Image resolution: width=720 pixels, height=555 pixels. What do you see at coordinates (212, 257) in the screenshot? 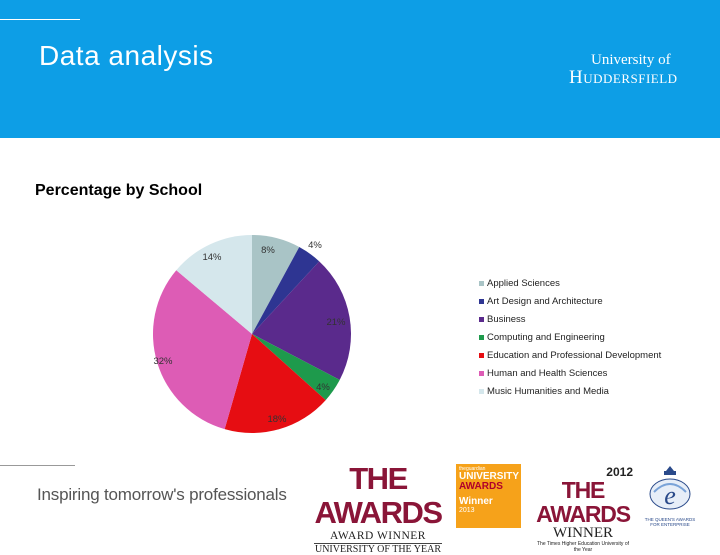
I see `pie-label: 14%` at bounding box center [212, 257].